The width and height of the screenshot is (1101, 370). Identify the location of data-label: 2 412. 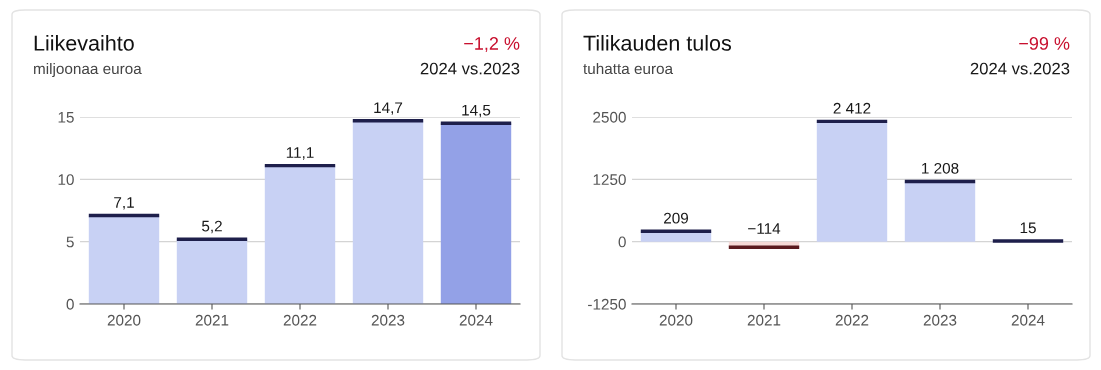
(852, 108).